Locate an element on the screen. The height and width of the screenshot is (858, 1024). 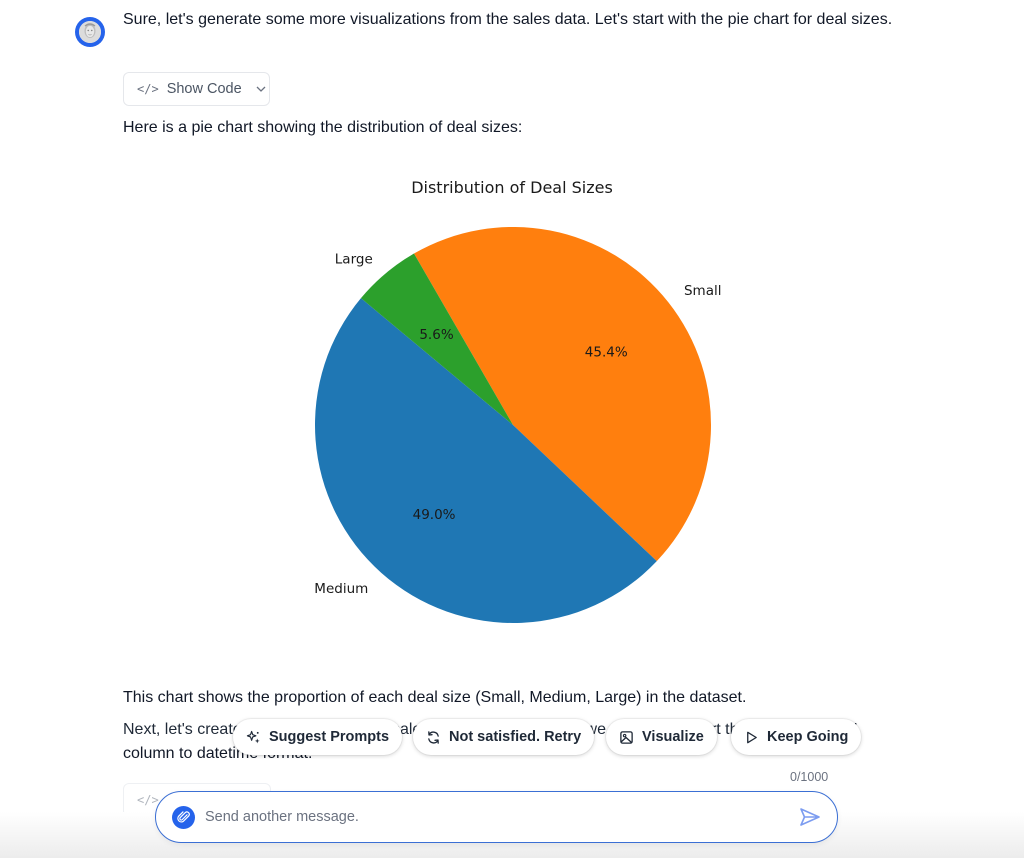
play-icon is located at coordinates (752, 737).